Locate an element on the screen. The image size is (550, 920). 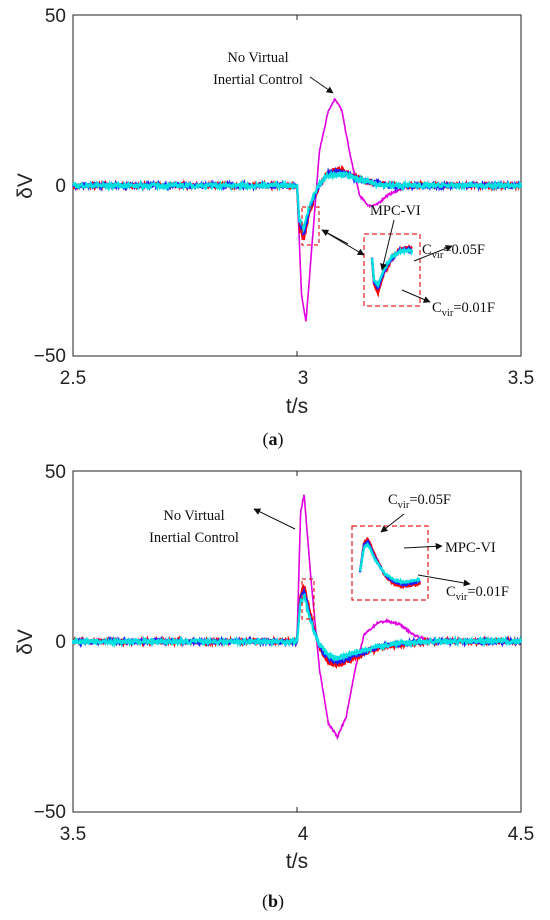
zoom-arrow is located at coordinates (335, 237).